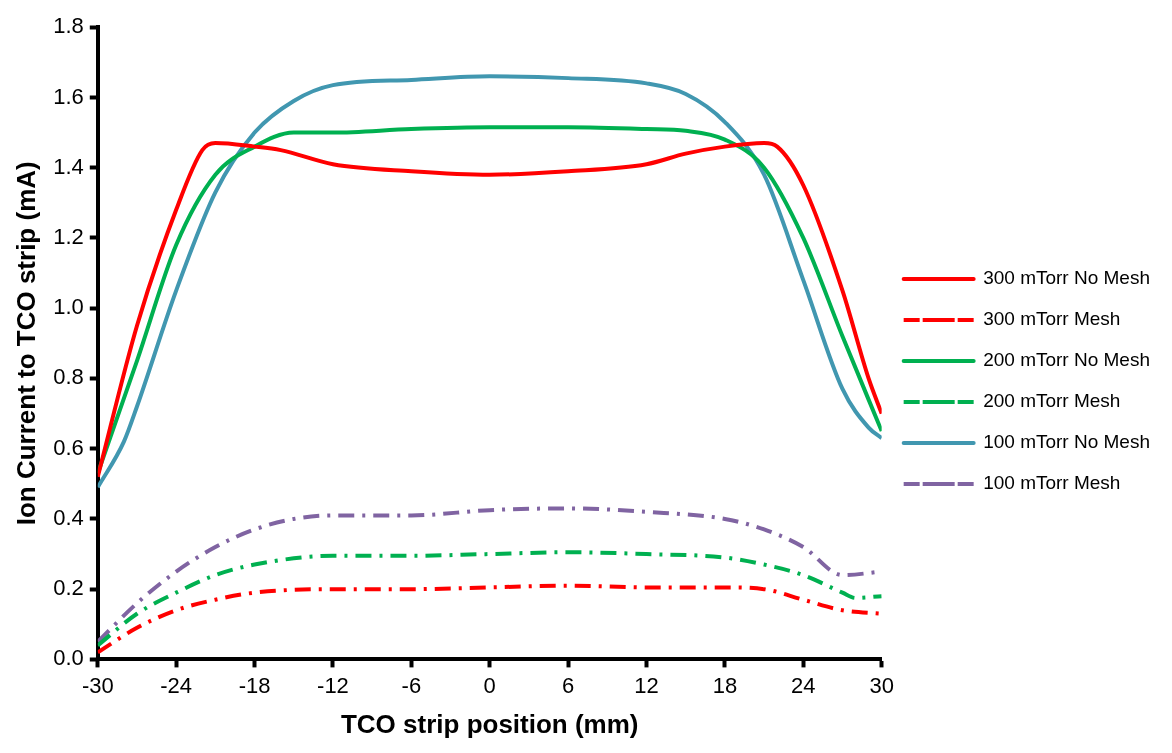 This screenshot has width=1172, height=753. What do you see at coordinates (68, 166) in the screenshot?
I see `y-tick-label: 1.4` at bounding box center [68, 166].